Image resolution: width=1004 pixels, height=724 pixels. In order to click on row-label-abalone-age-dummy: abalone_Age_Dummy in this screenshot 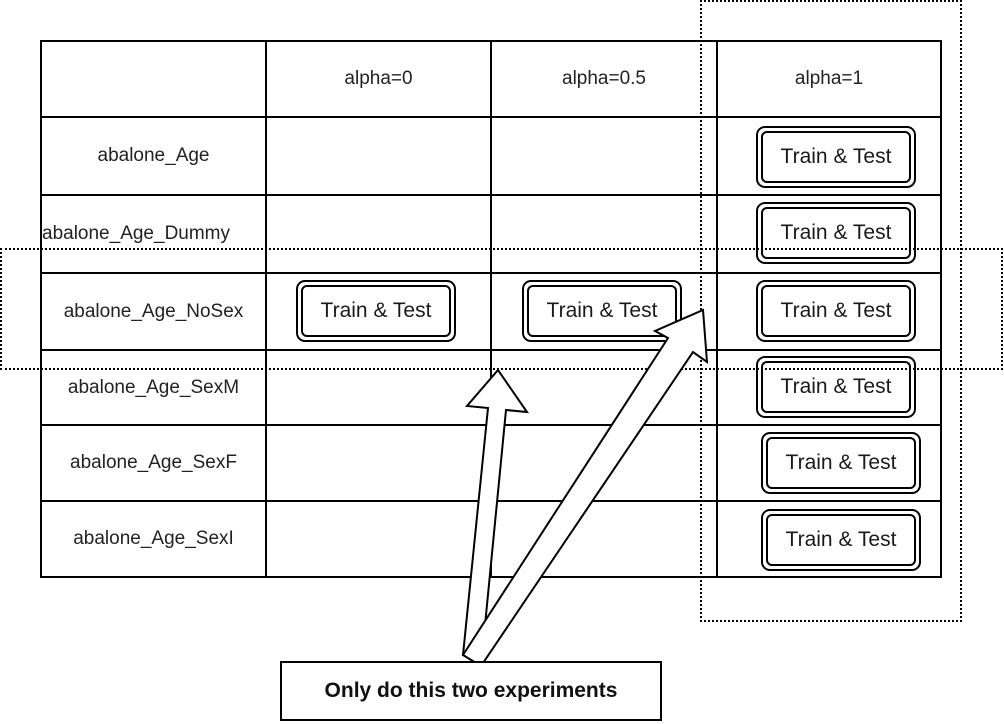, I will do `click(136, 233)`.